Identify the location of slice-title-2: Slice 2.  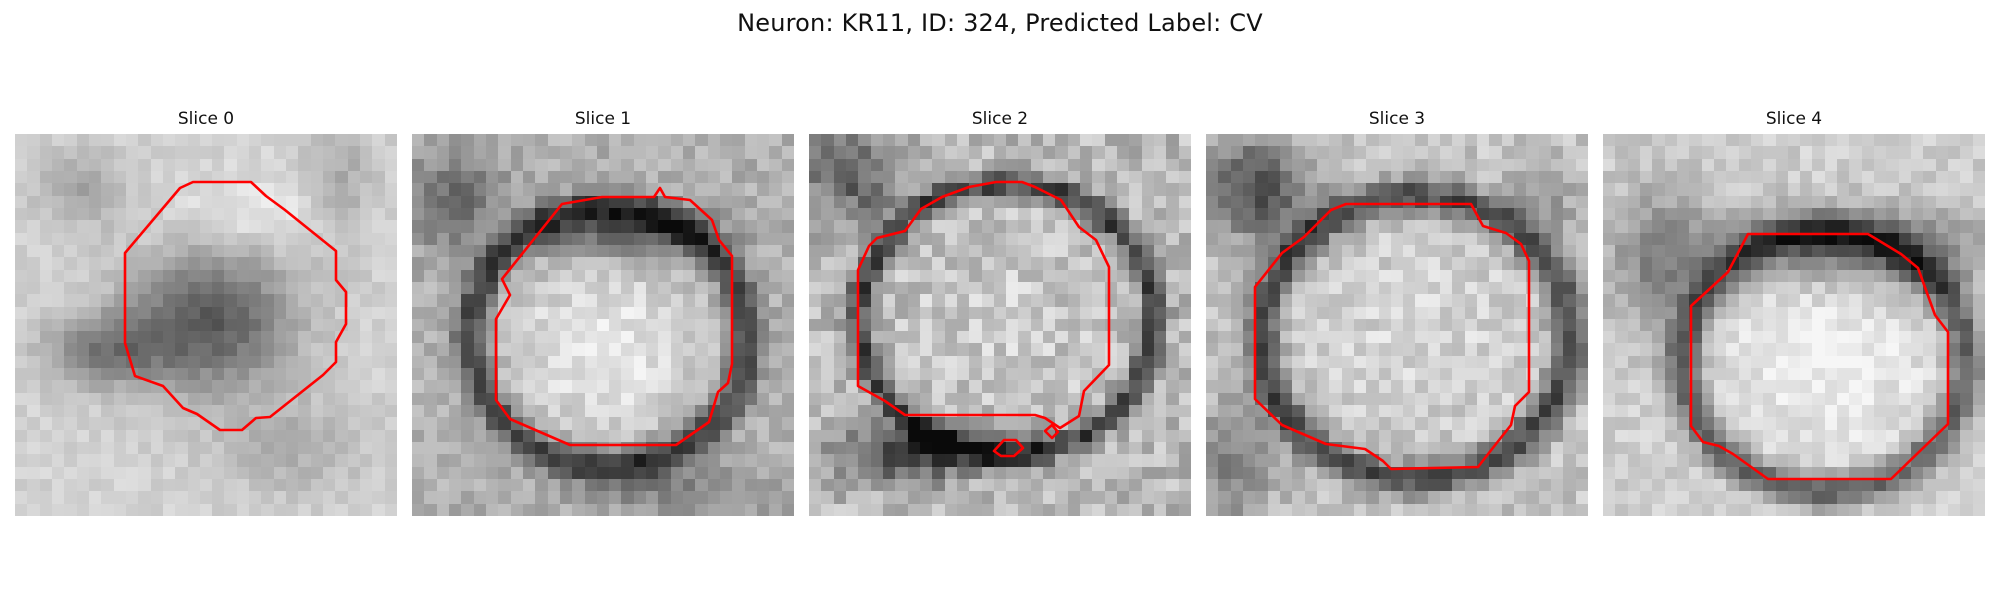
(1000, 119).